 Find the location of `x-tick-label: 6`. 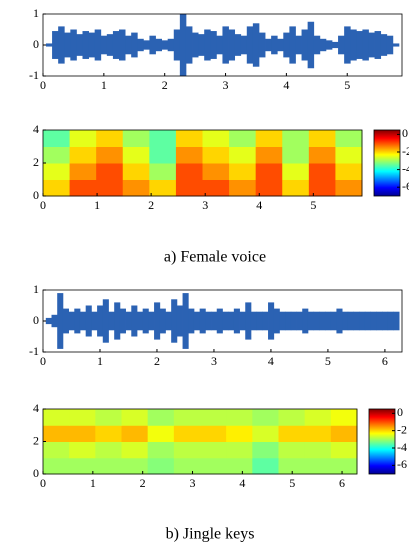

x-tick-label: 6 is located at coordinates (385, 361).